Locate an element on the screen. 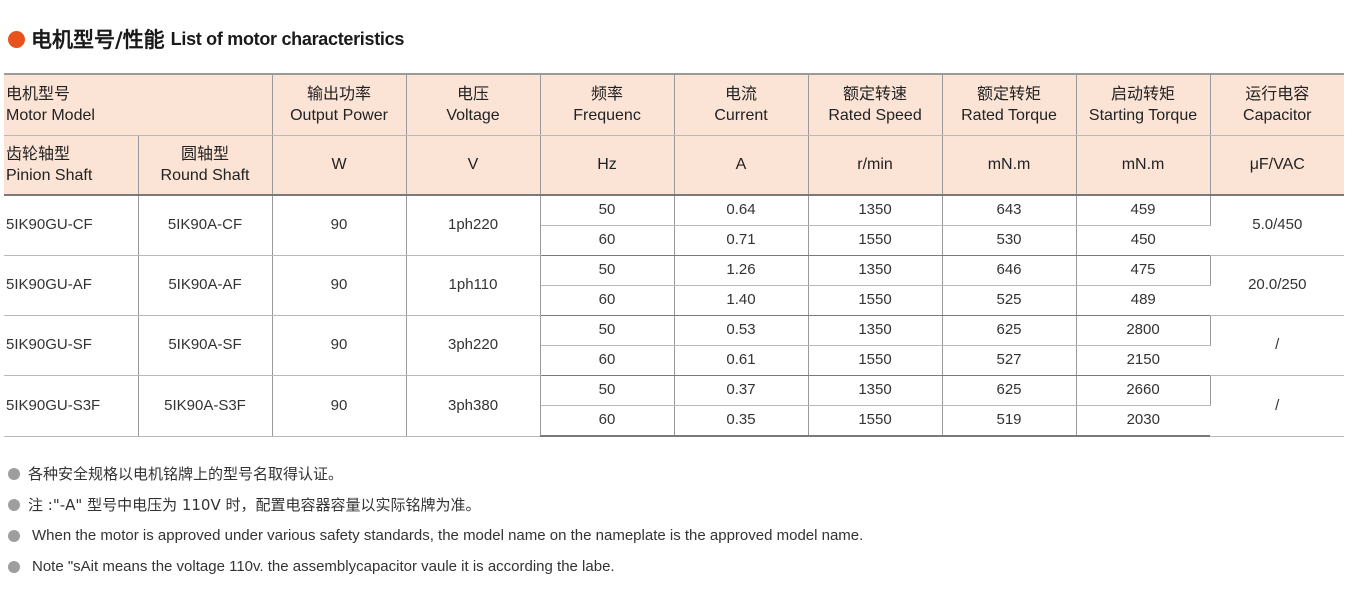  cell-starting-torque: 475 is located at coordinates (1143, 270).